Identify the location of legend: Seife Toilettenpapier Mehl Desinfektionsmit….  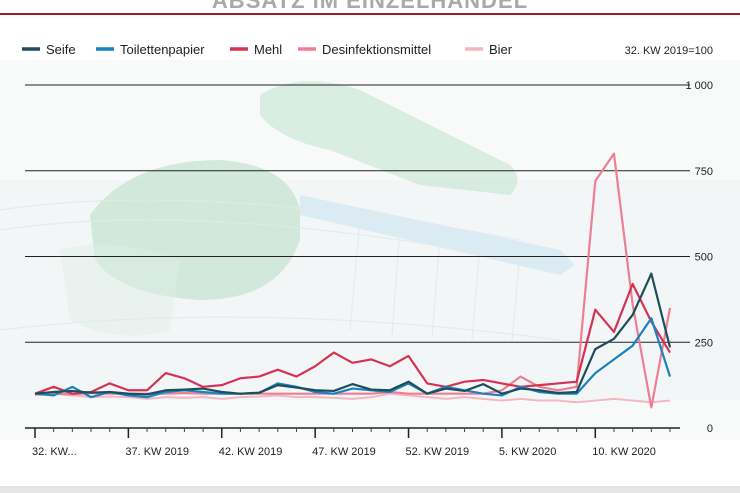
(267, 49).